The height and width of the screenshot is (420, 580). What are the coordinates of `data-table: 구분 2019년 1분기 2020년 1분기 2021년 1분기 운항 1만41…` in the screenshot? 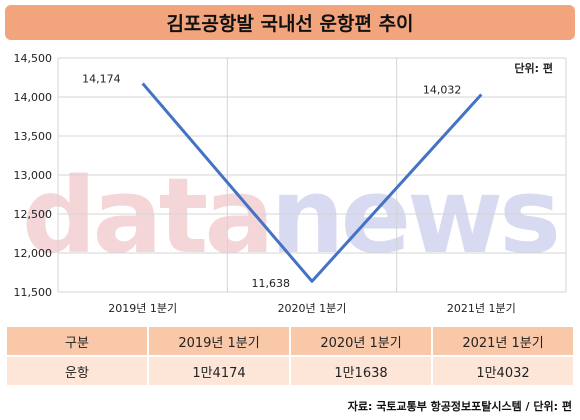 It's located at (290, 356).